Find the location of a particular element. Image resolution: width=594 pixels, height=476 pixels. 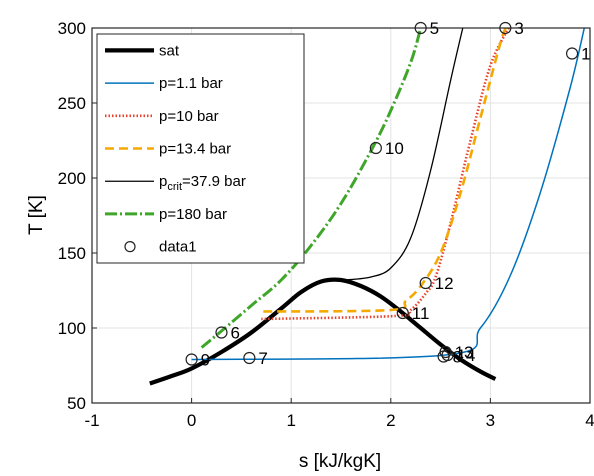

y-axis-label: T [K] is located at coordinates (36, 215).